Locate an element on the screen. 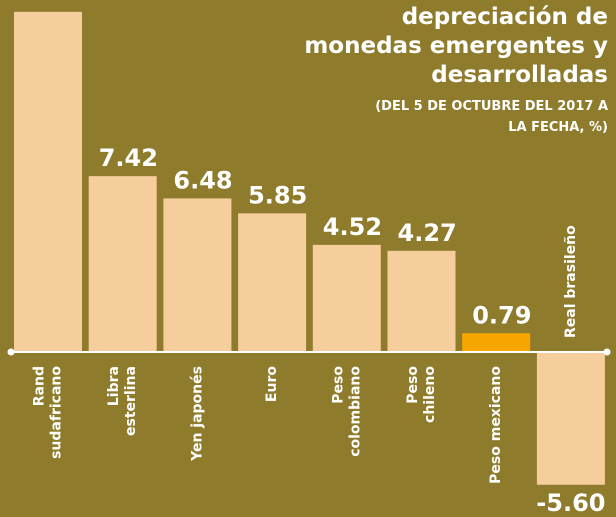 The width and height of the screenshot is (616, 517). x-tick-label: esterlina is located at coordinates (131, 401).